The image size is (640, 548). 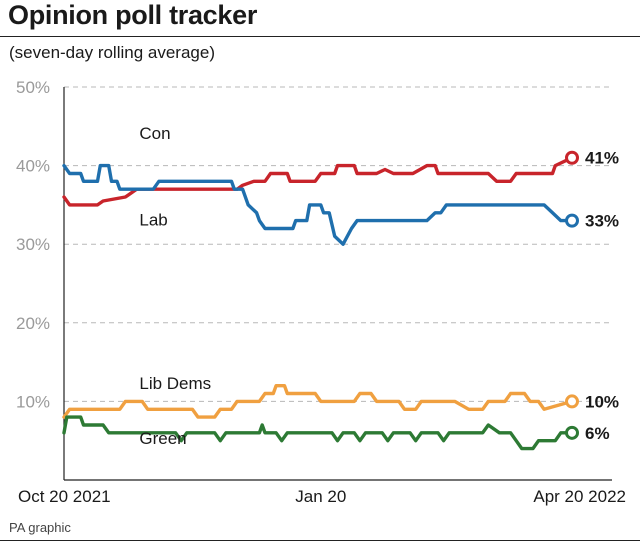 I want to click on y-tick-label: 50%, so click(x=33, y=87).